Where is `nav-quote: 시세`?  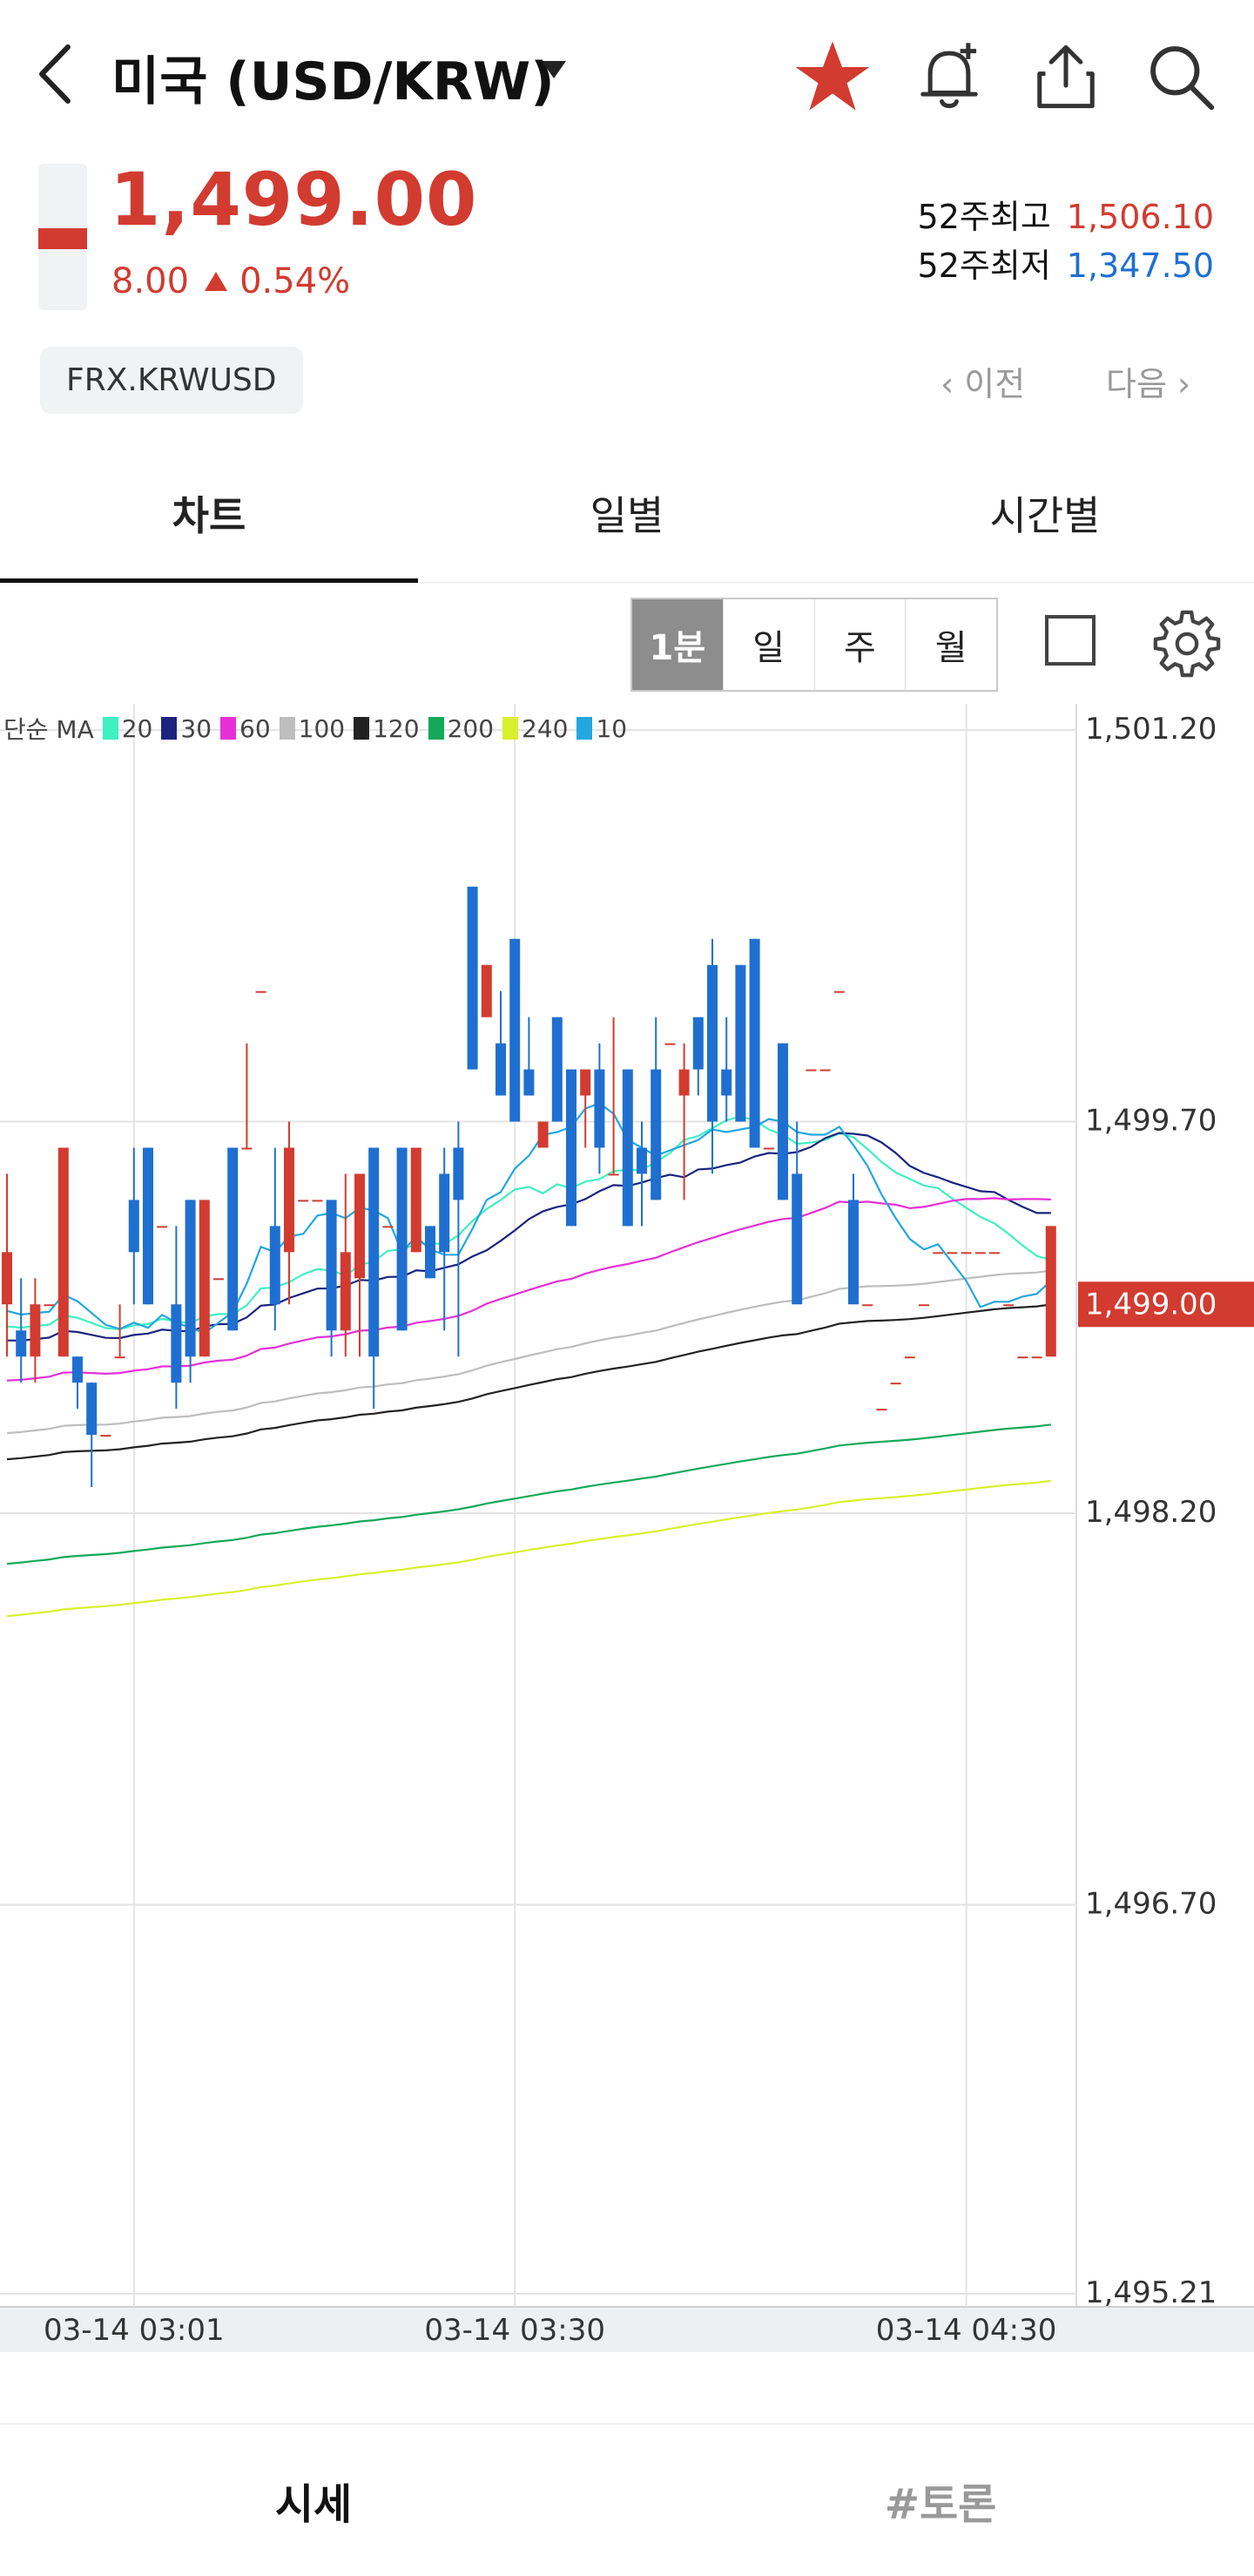
nav-quote: 시세 is located at coordinates (313, 2504).